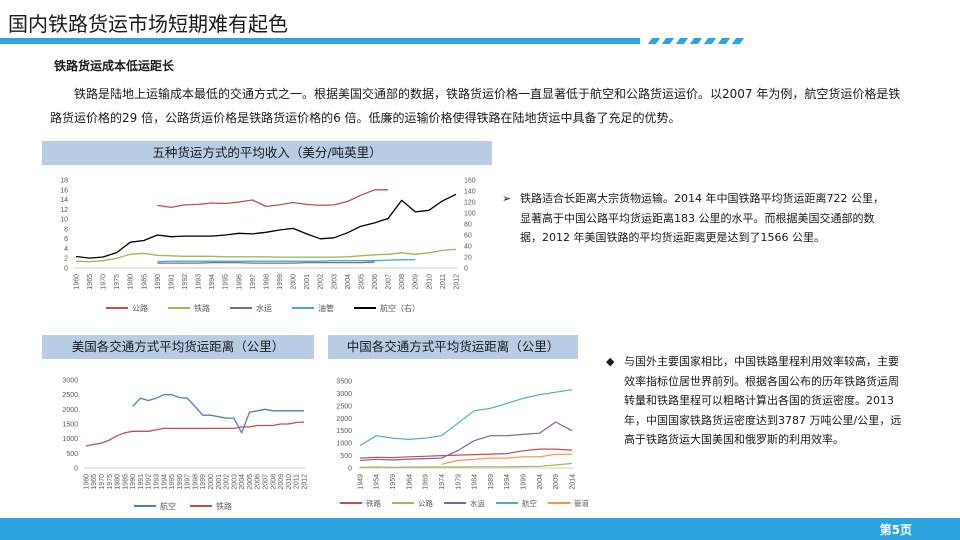  What do you see at coordinates (64, 220) in the screenshot?
I see `y-tick-label: 10` at bounding box center [64, 220].